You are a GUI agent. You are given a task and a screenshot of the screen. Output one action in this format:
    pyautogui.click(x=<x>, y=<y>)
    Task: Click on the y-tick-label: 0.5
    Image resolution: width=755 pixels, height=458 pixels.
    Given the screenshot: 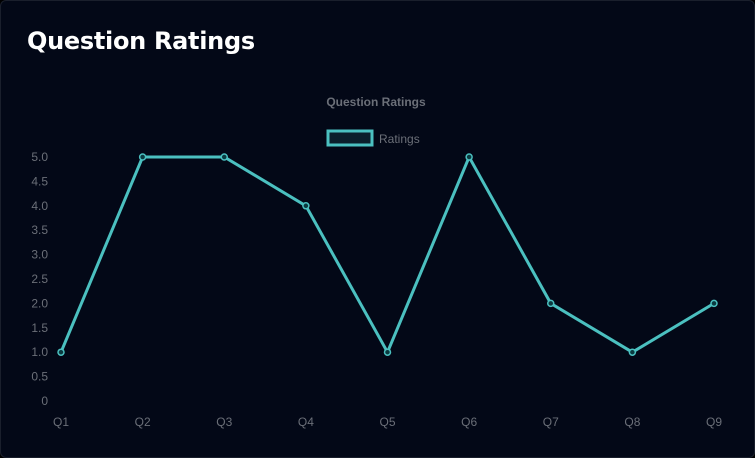 What is the action you would take?
    pyautogui.click(x=39, y=377)
    